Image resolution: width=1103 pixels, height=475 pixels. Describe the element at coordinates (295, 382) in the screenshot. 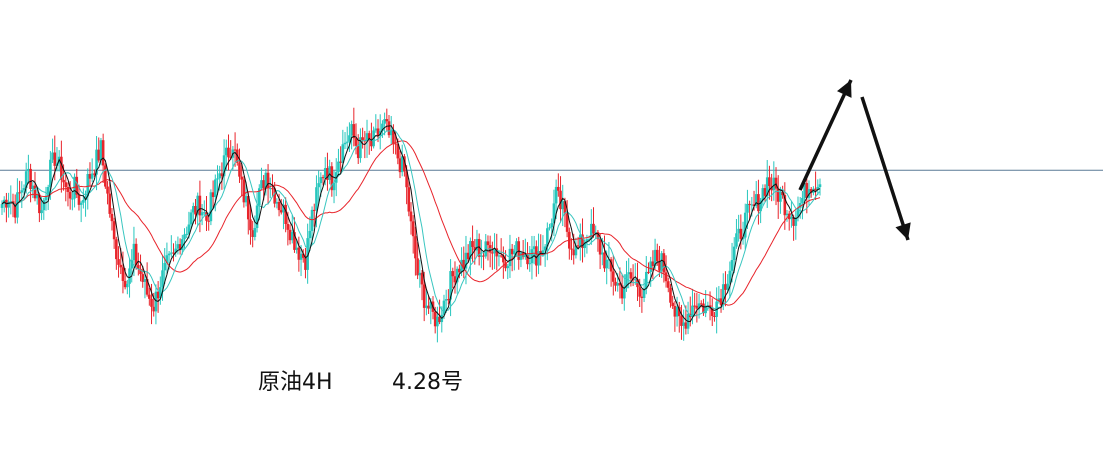

I see `symbol-caption: 原油4H` at that location.